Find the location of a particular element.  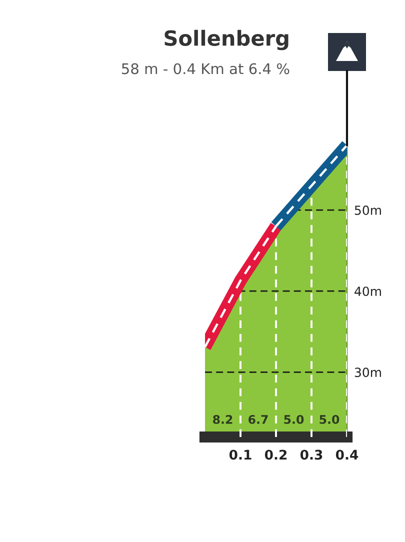

annotation: 6.7 is located at coordinates (258, 419).